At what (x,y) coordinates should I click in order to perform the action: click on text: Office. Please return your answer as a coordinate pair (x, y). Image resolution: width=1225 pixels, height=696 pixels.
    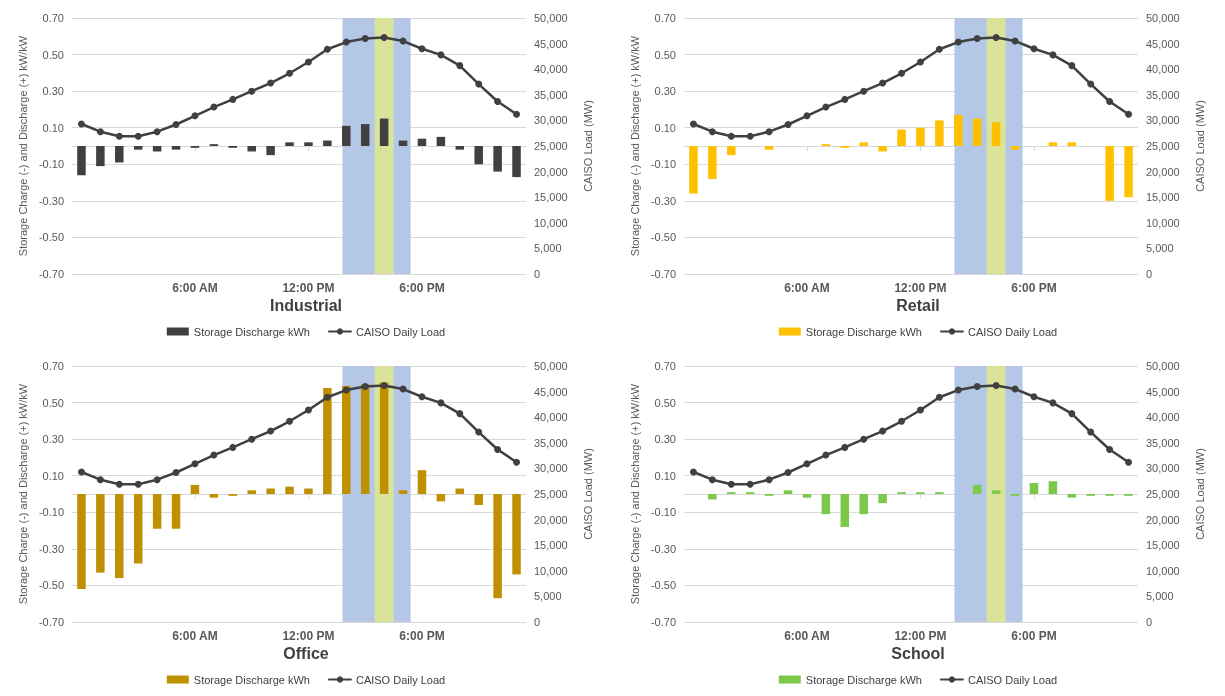
    Looking at the image, I should click on (306, 653).